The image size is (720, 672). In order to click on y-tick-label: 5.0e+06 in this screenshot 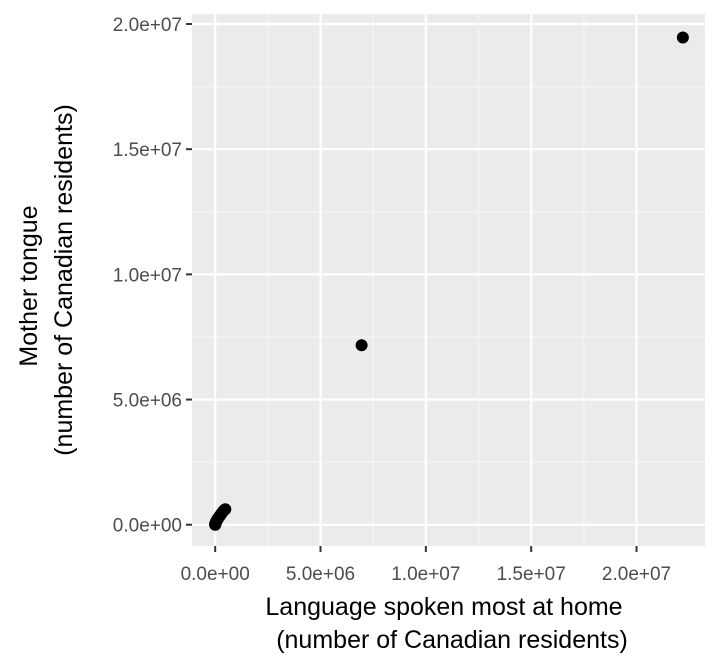, I will do `click(147, 401)`.